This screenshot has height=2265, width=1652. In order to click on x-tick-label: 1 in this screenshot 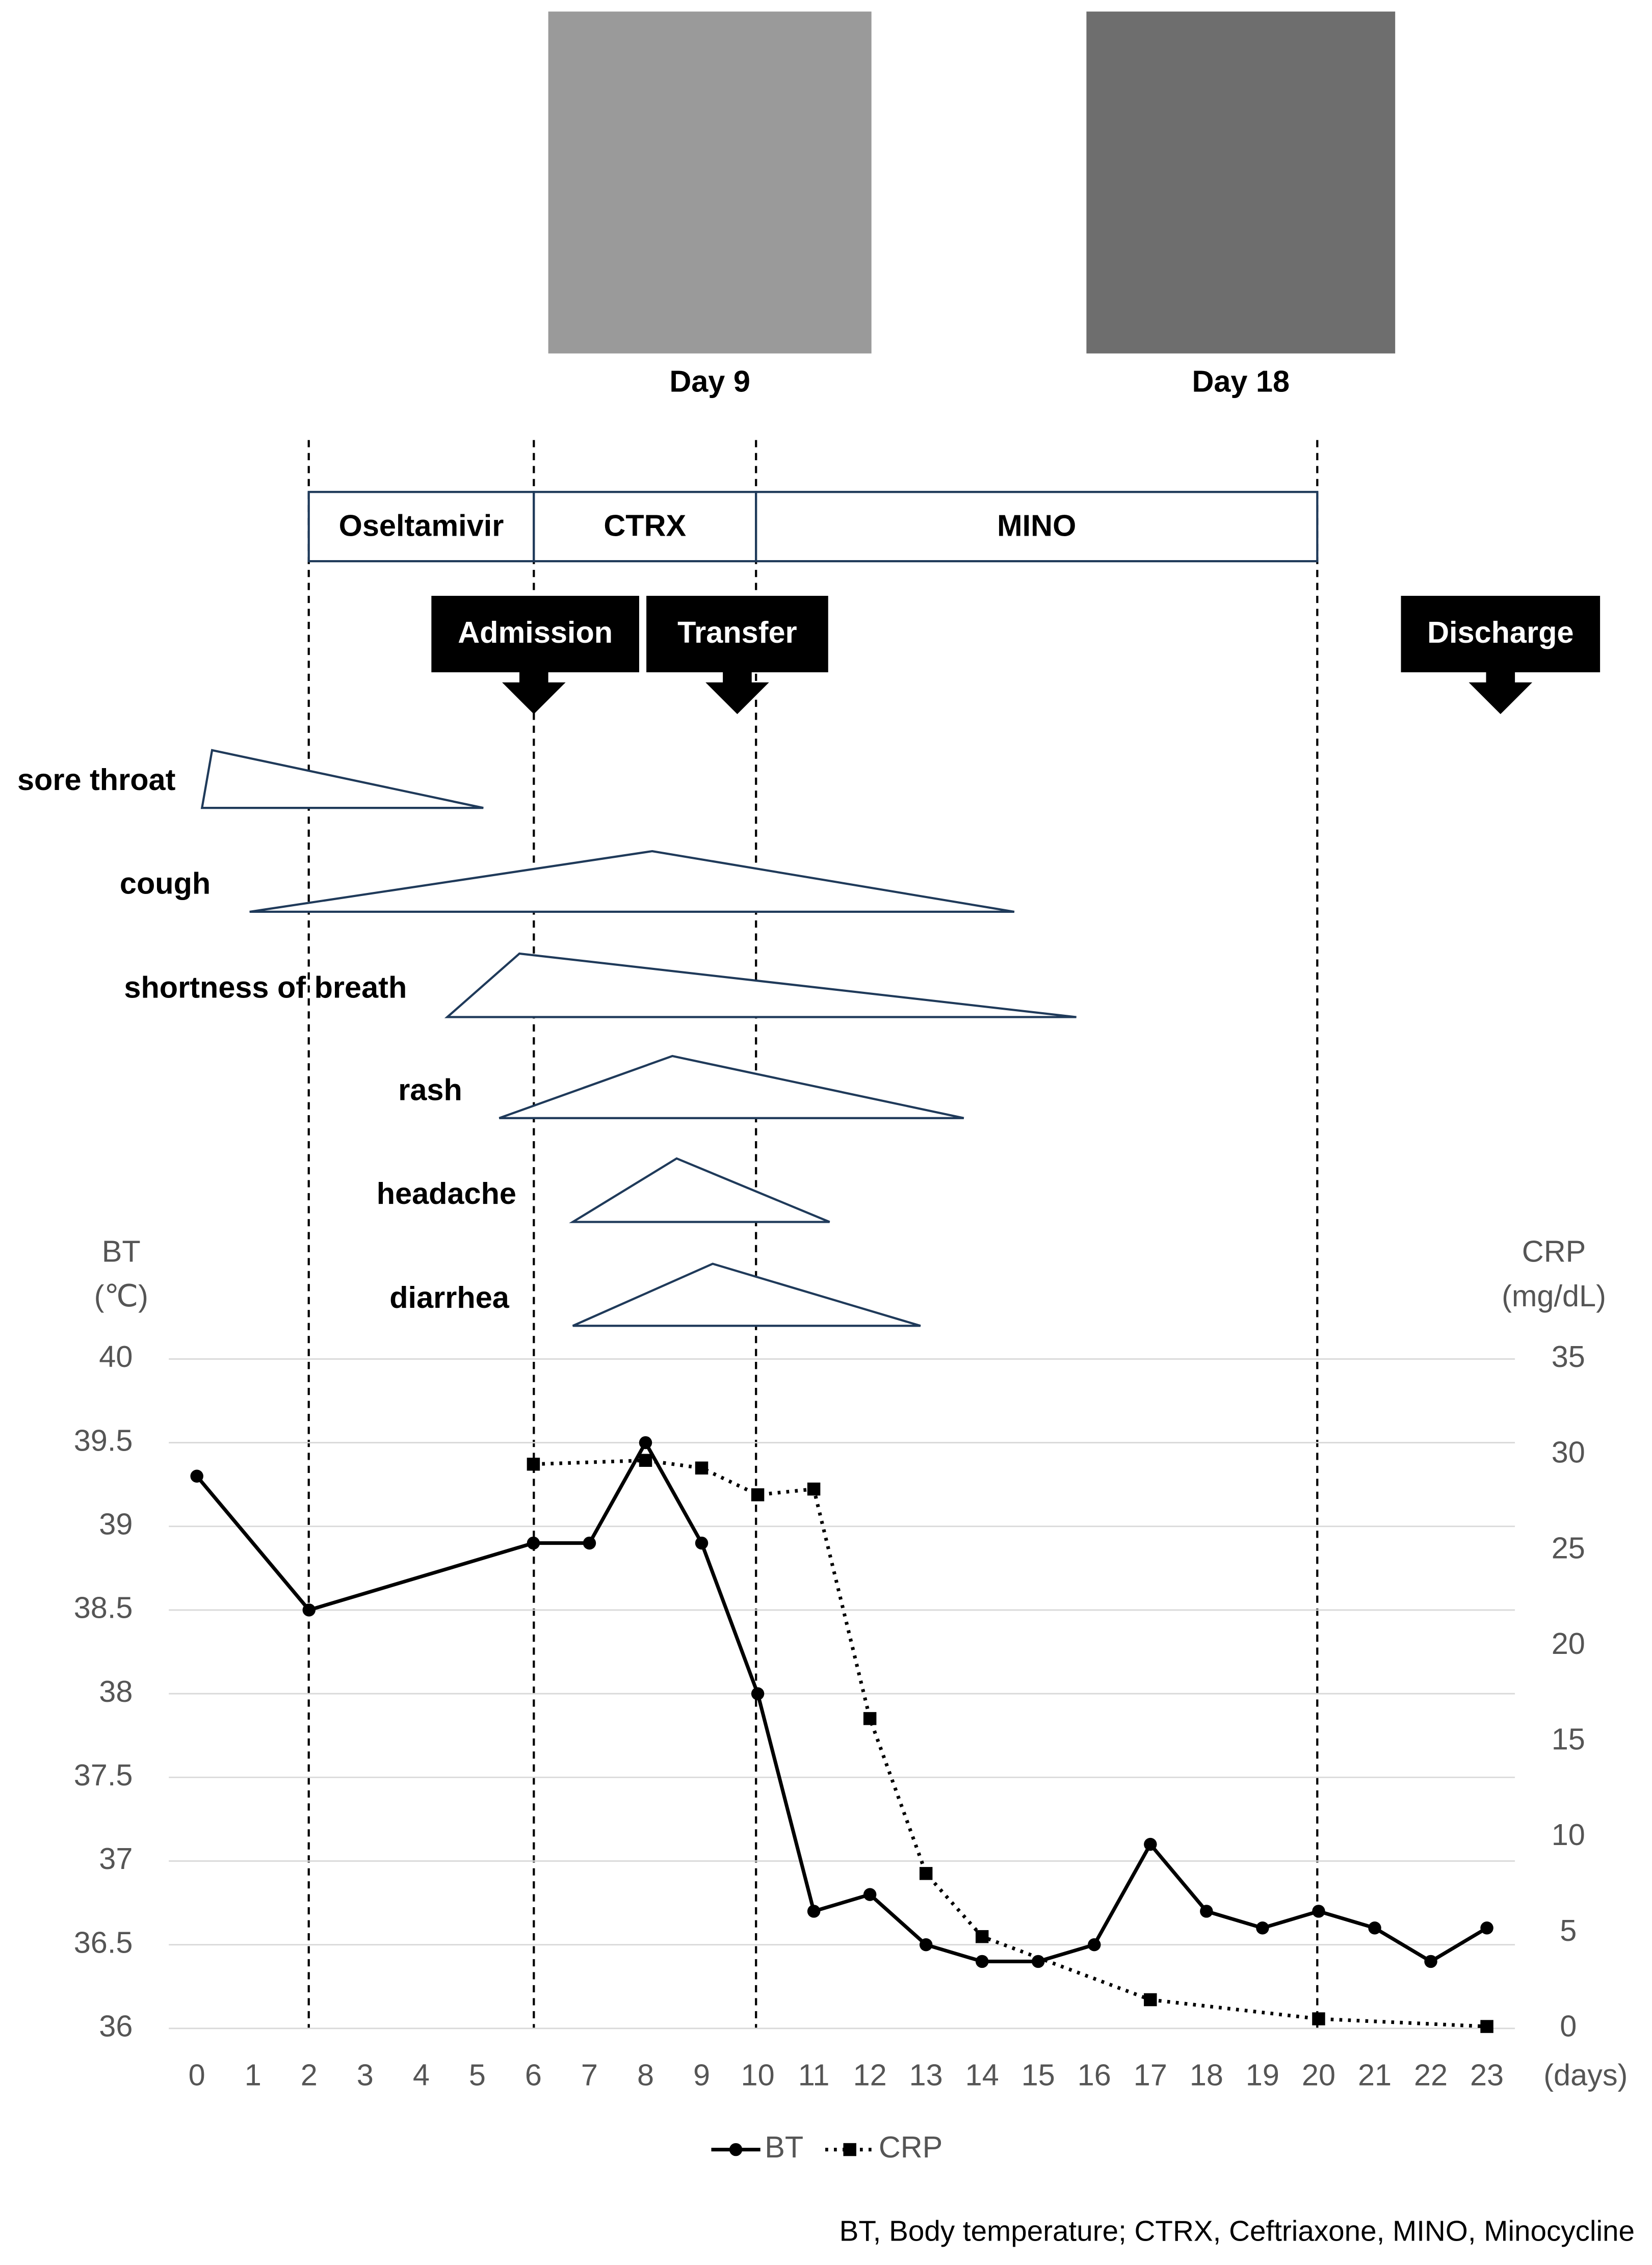, I will do `click(253, 2075)`.